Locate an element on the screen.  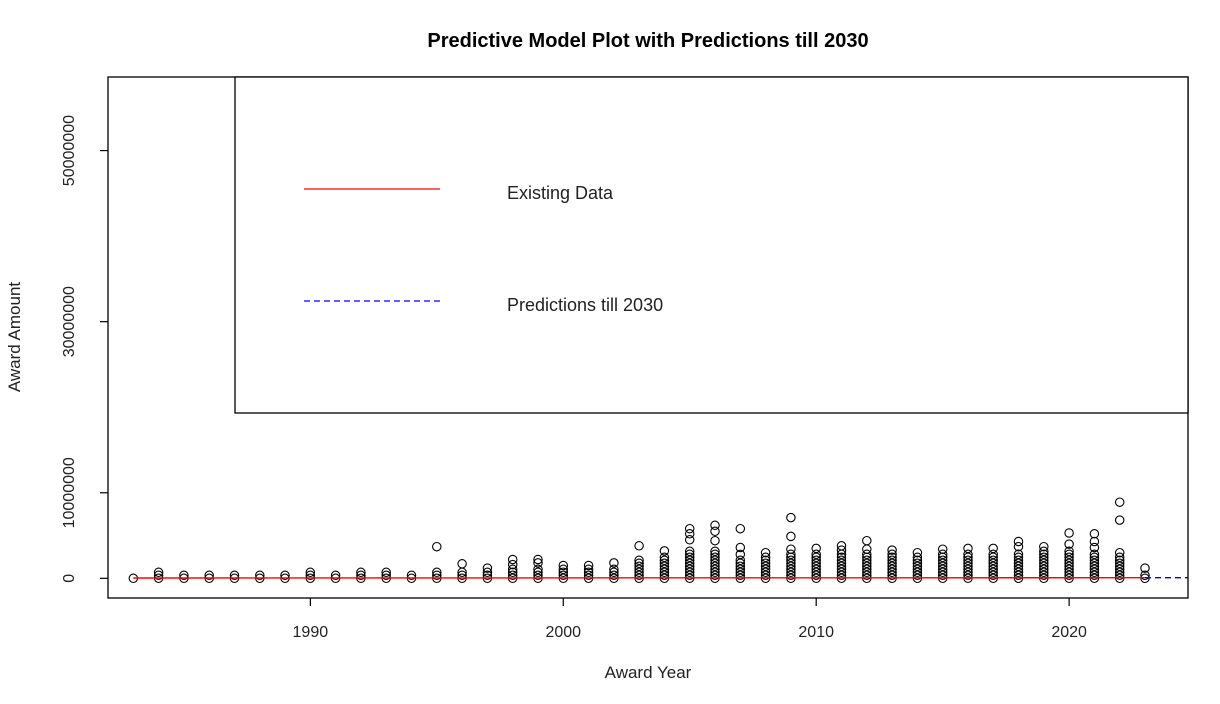
data-column-2011 is located at coordinates (841, 562).